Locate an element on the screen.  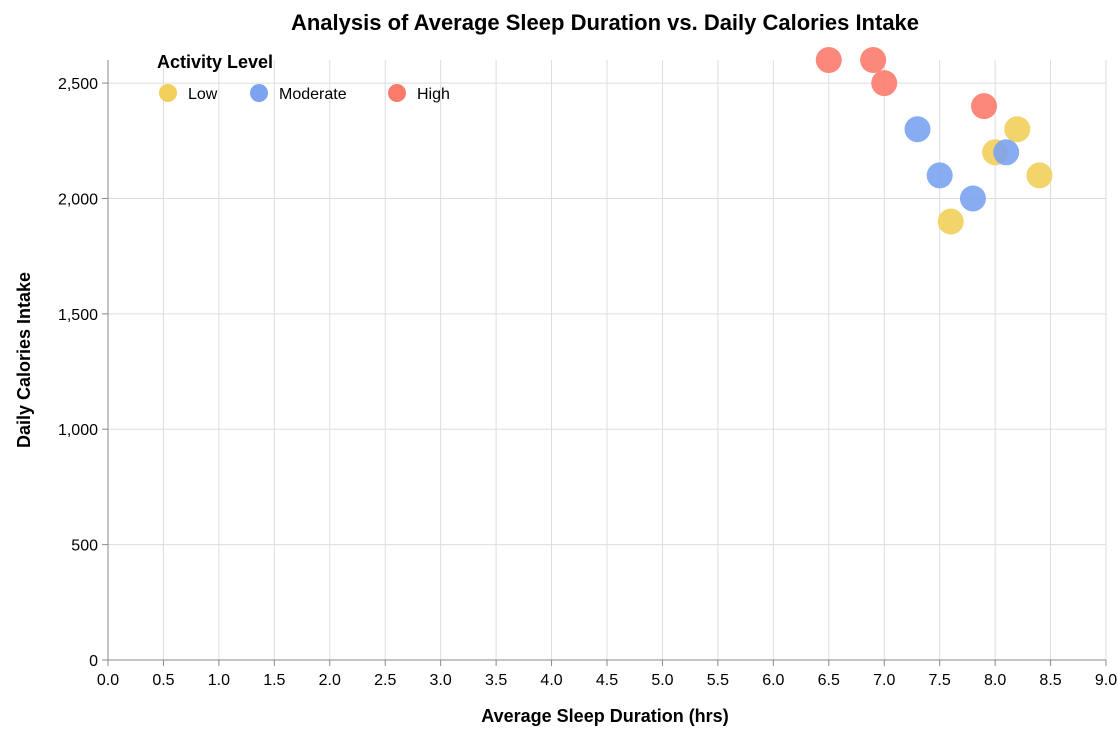
legend: Activity Level Low Moderate High is located at coordinates (303, 77).